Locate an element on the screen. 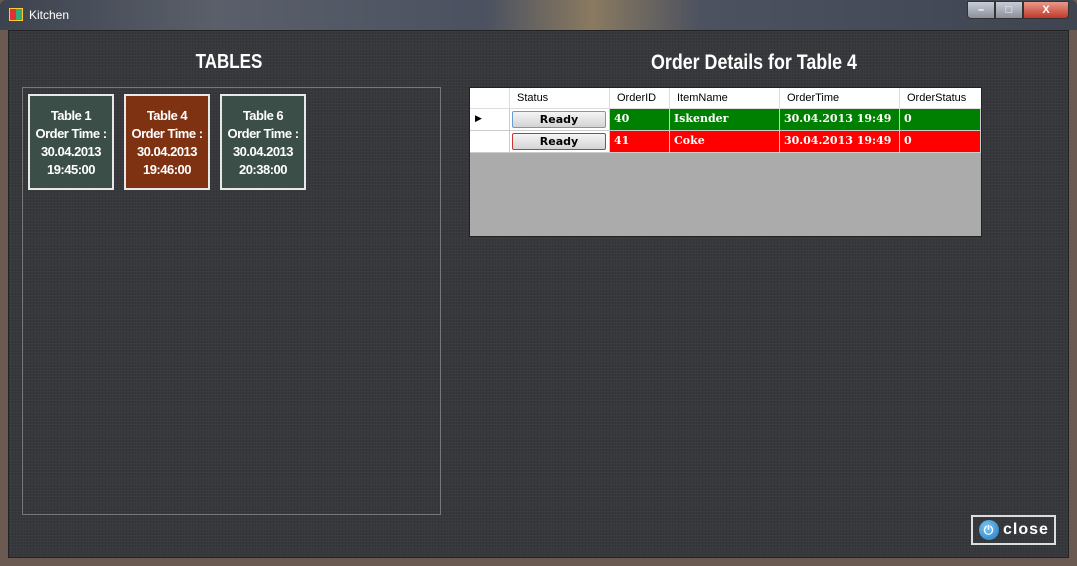  card-time: 20:38:00 is located at coordinates (263, 169).